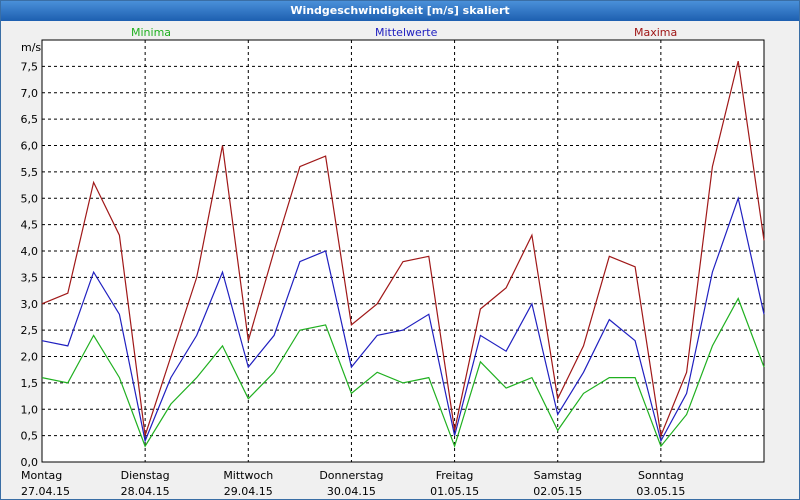  What do you see at coordinates (655, 32) in the screenshot?
I see `legend-maxima: Maxima` at bounding box center [655, 32].